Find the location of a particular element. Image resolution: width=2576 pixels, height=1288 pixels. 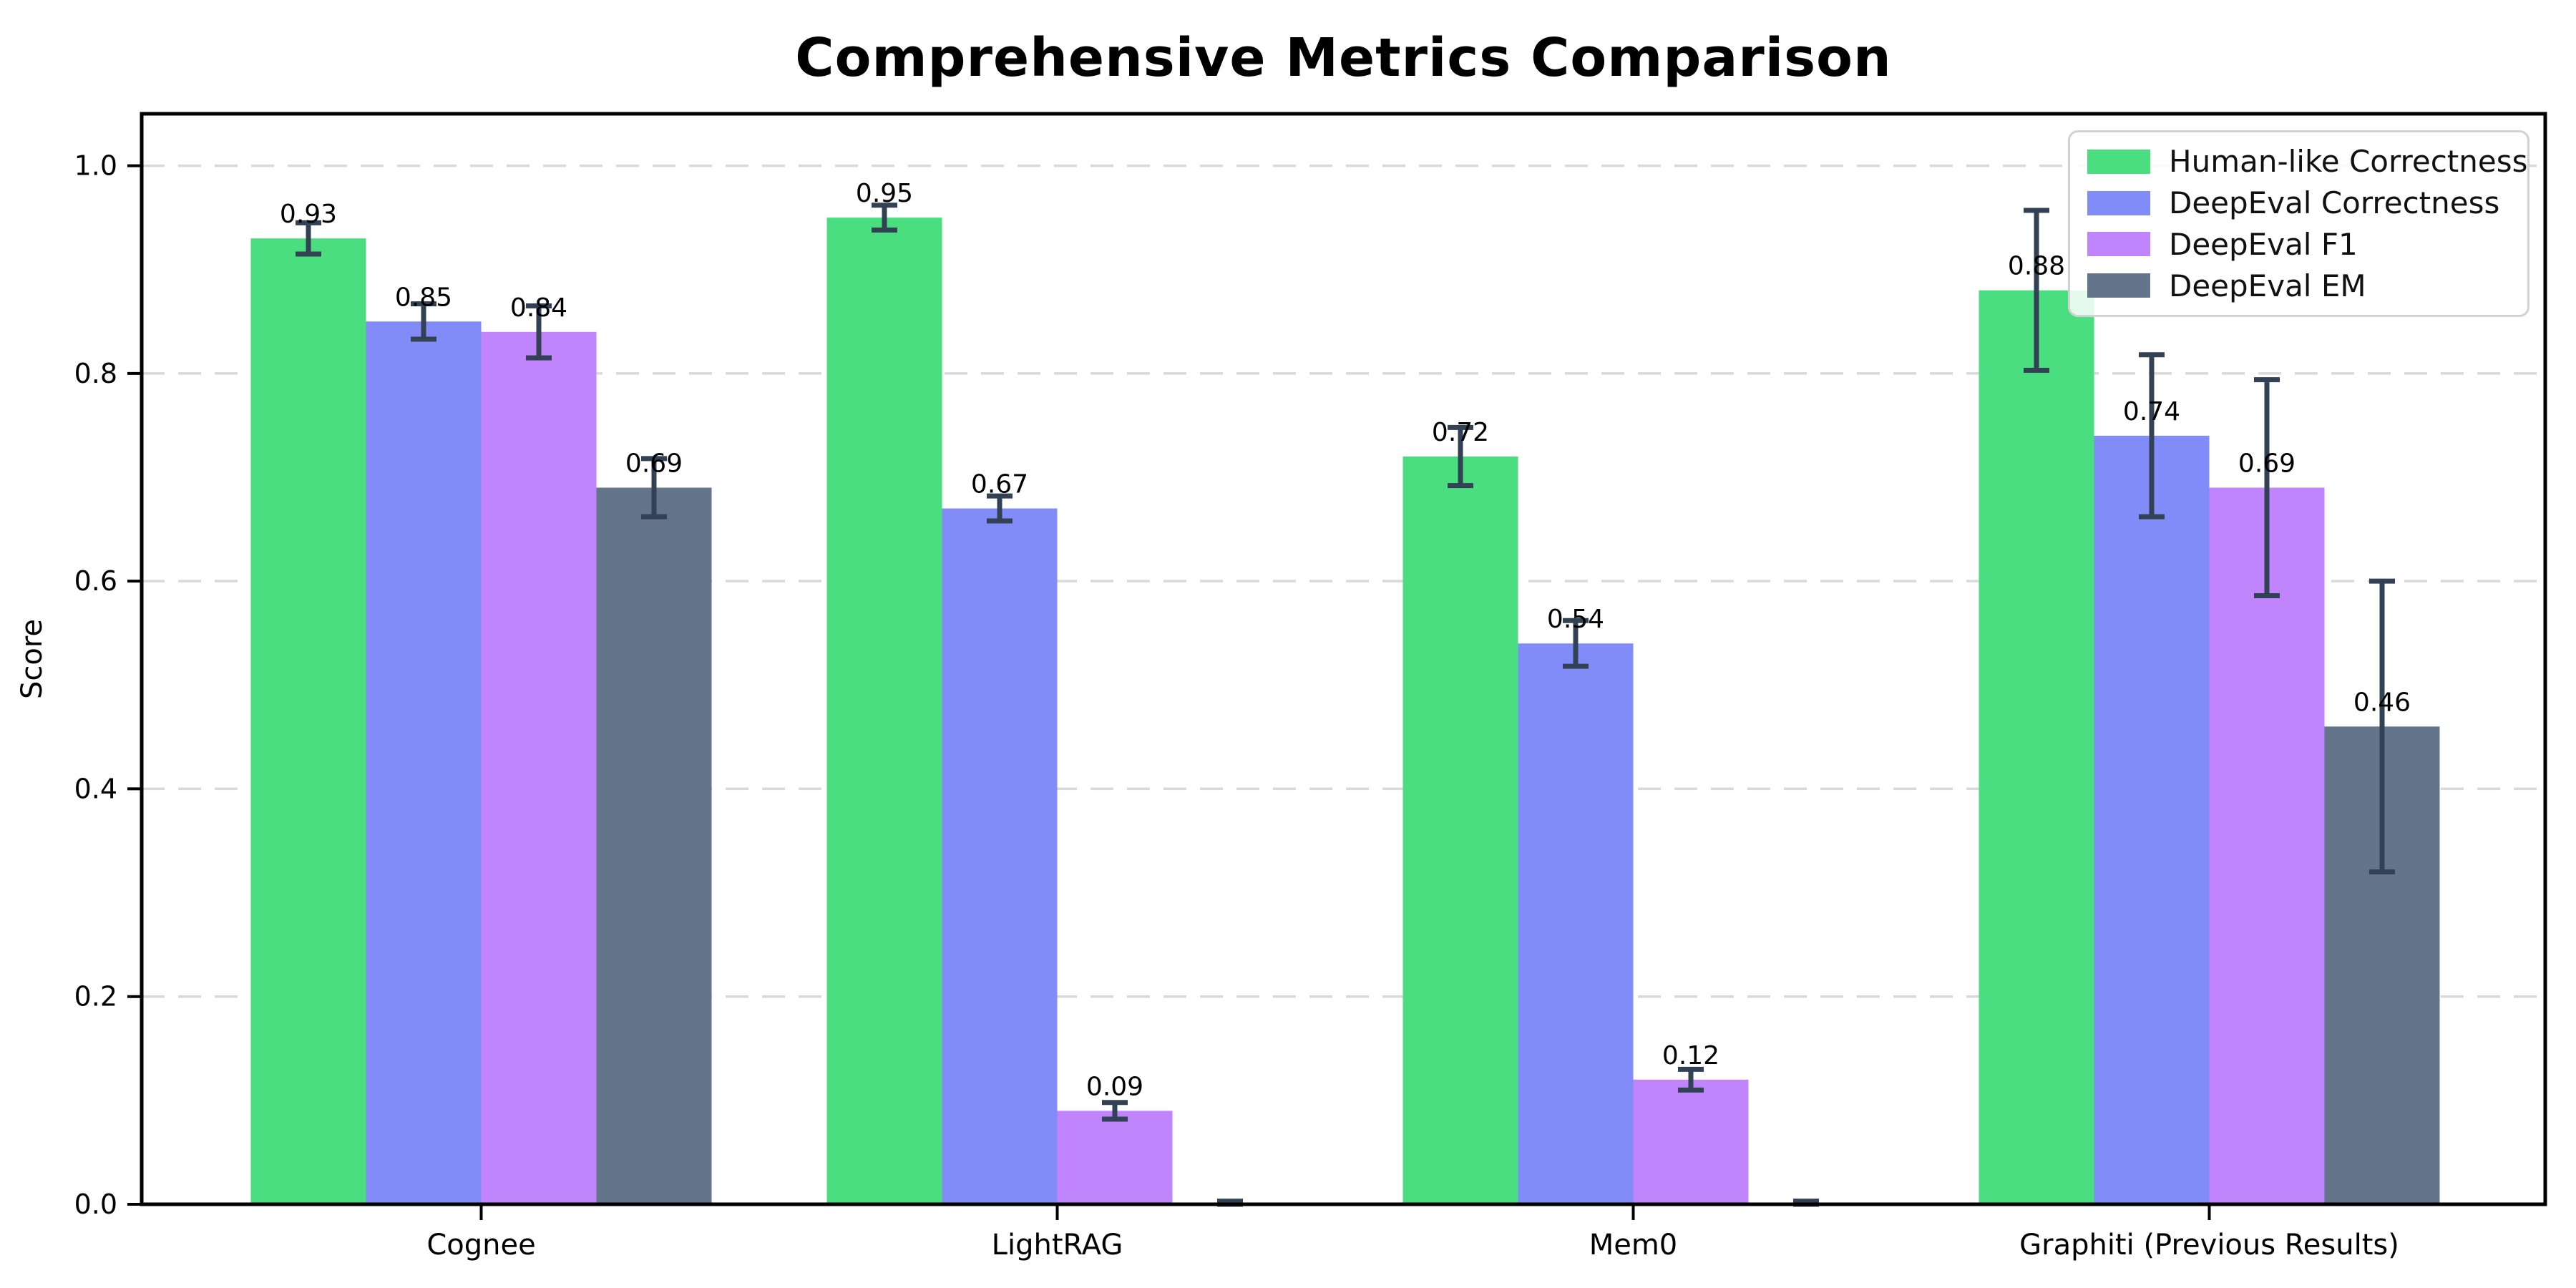

bar-value-label: 0.93 is located at coordinates (308, 214).